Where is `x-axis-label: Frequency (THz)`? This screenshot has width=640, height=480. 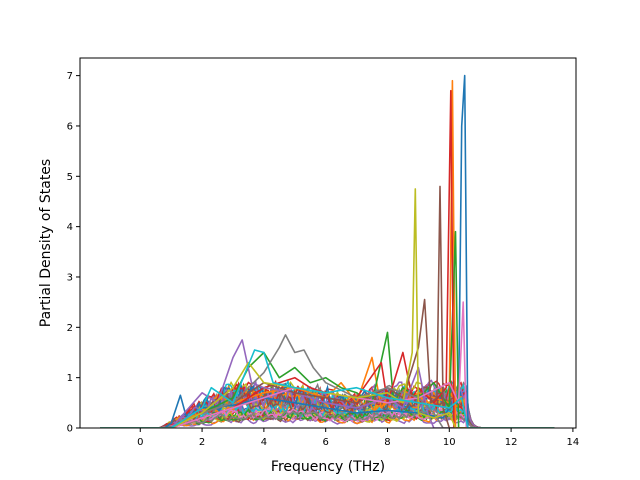 x-axis-label: Frequency (THz) is located at coordinates (328, 467).